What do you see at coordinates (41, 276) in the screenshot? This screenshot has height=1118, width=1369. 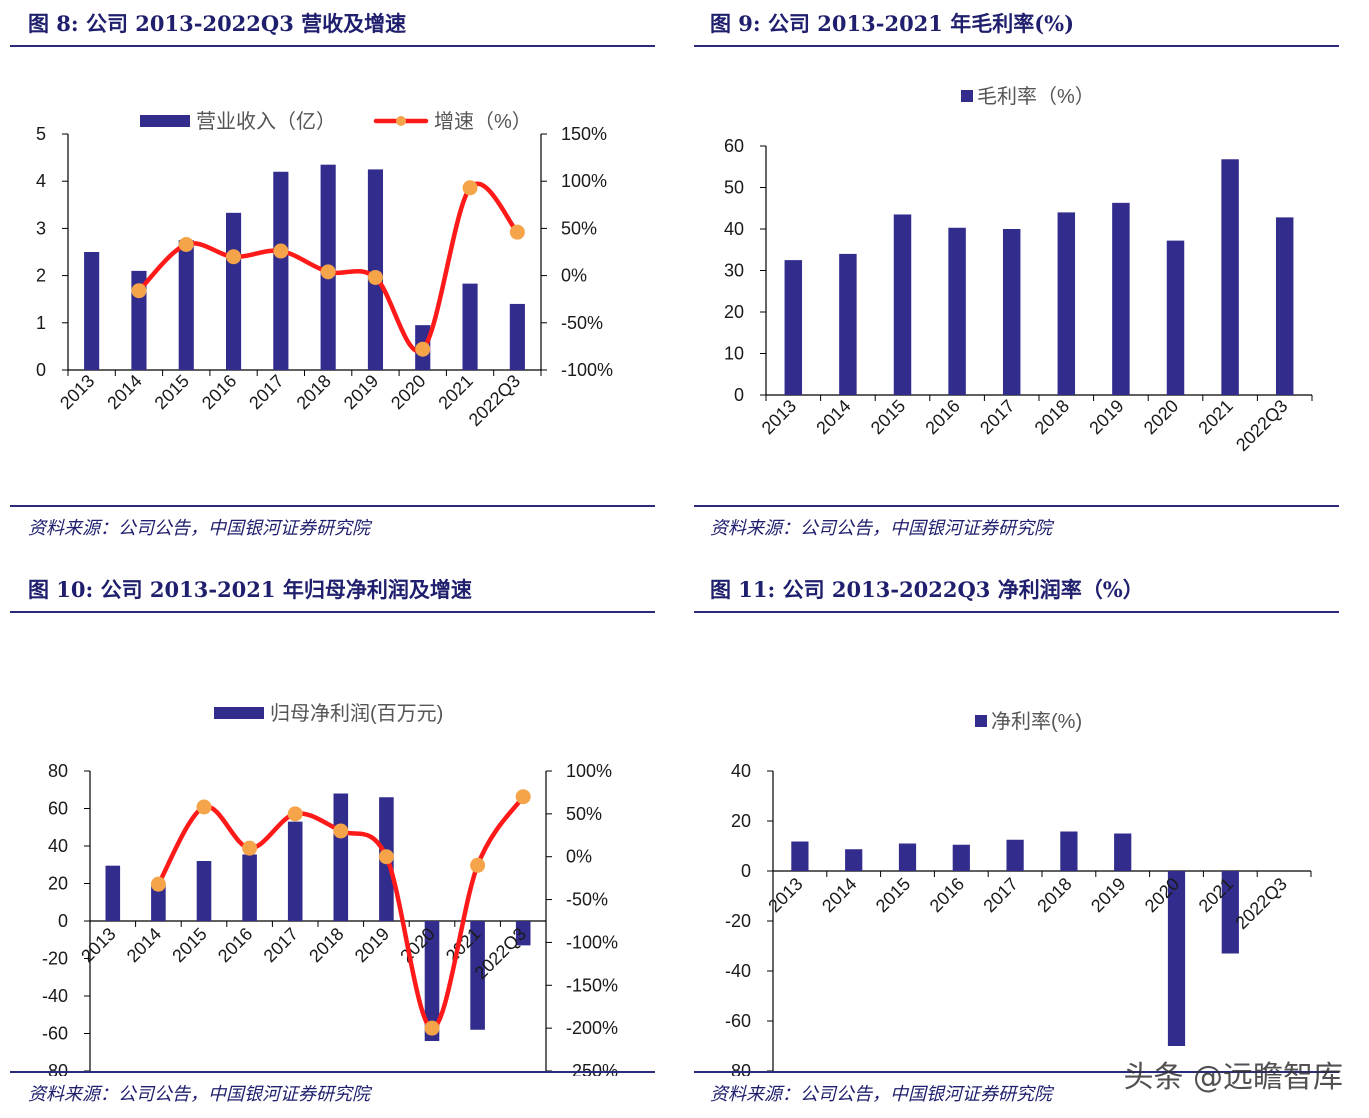 I see `y-tick-label: 2` at bounding box center [41, 276].